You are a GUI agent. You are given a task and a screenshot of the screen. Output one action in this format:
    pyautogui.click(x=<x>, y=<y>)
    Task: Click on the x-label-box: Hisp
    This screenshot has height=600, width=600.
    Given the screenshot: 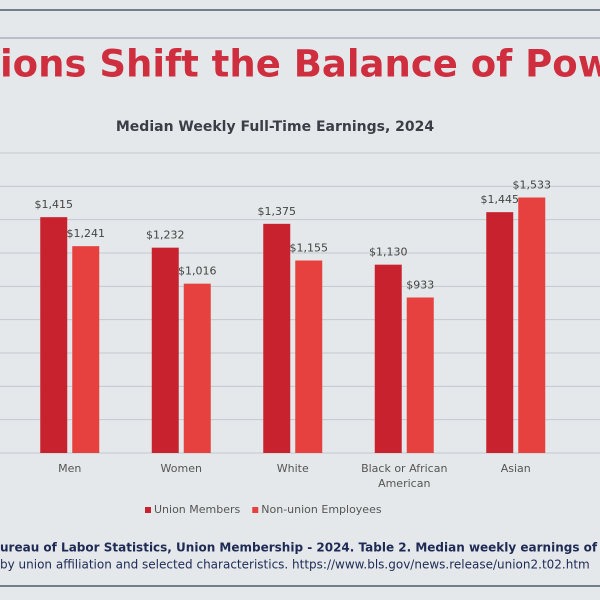 What is the action you would take?
    pyautogui.click(x=586, y=481)
    